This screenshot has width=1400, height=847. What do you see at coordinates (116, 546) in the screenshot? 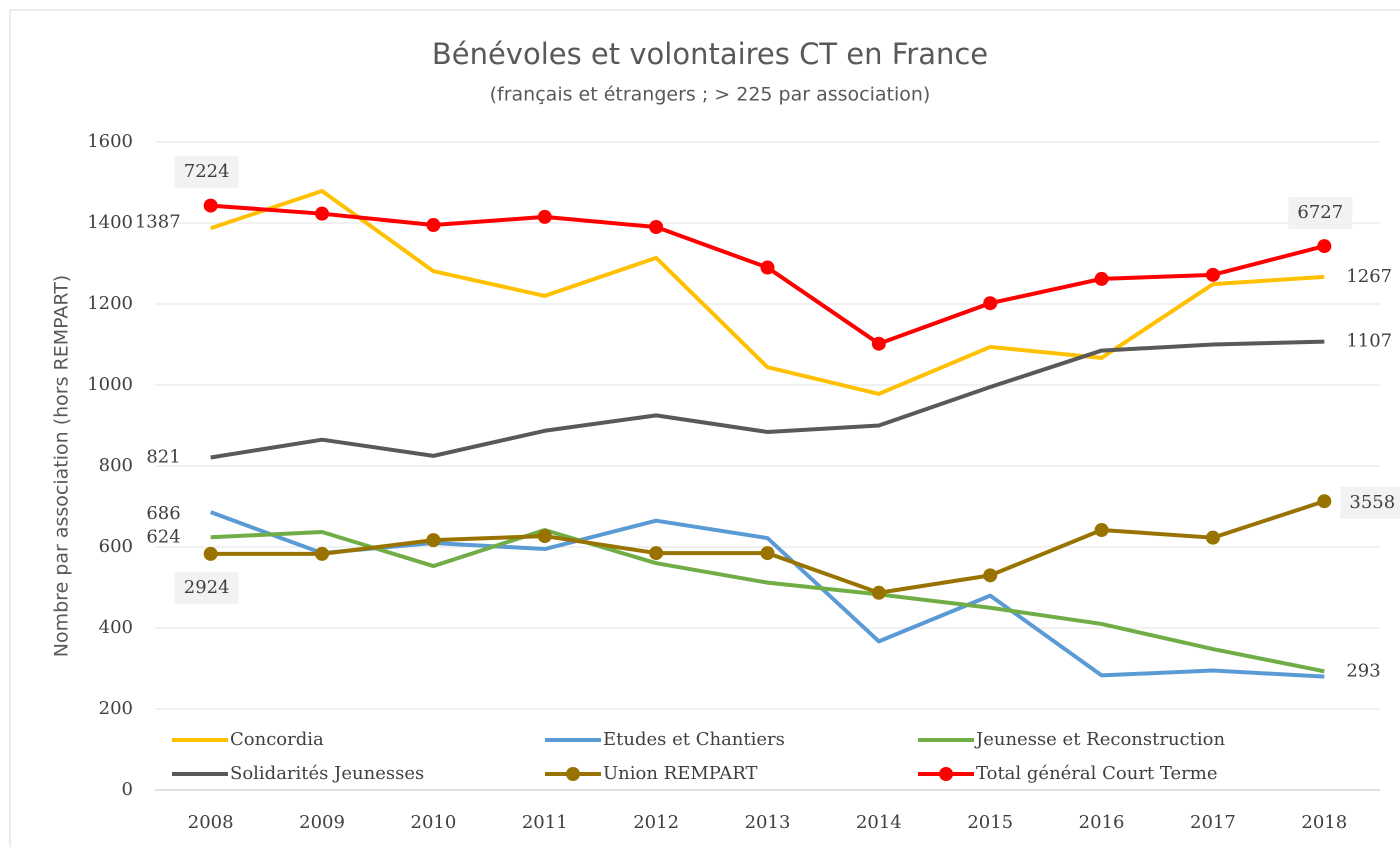
I see `y-tick-label: 600` at bounding box center [116, 546].